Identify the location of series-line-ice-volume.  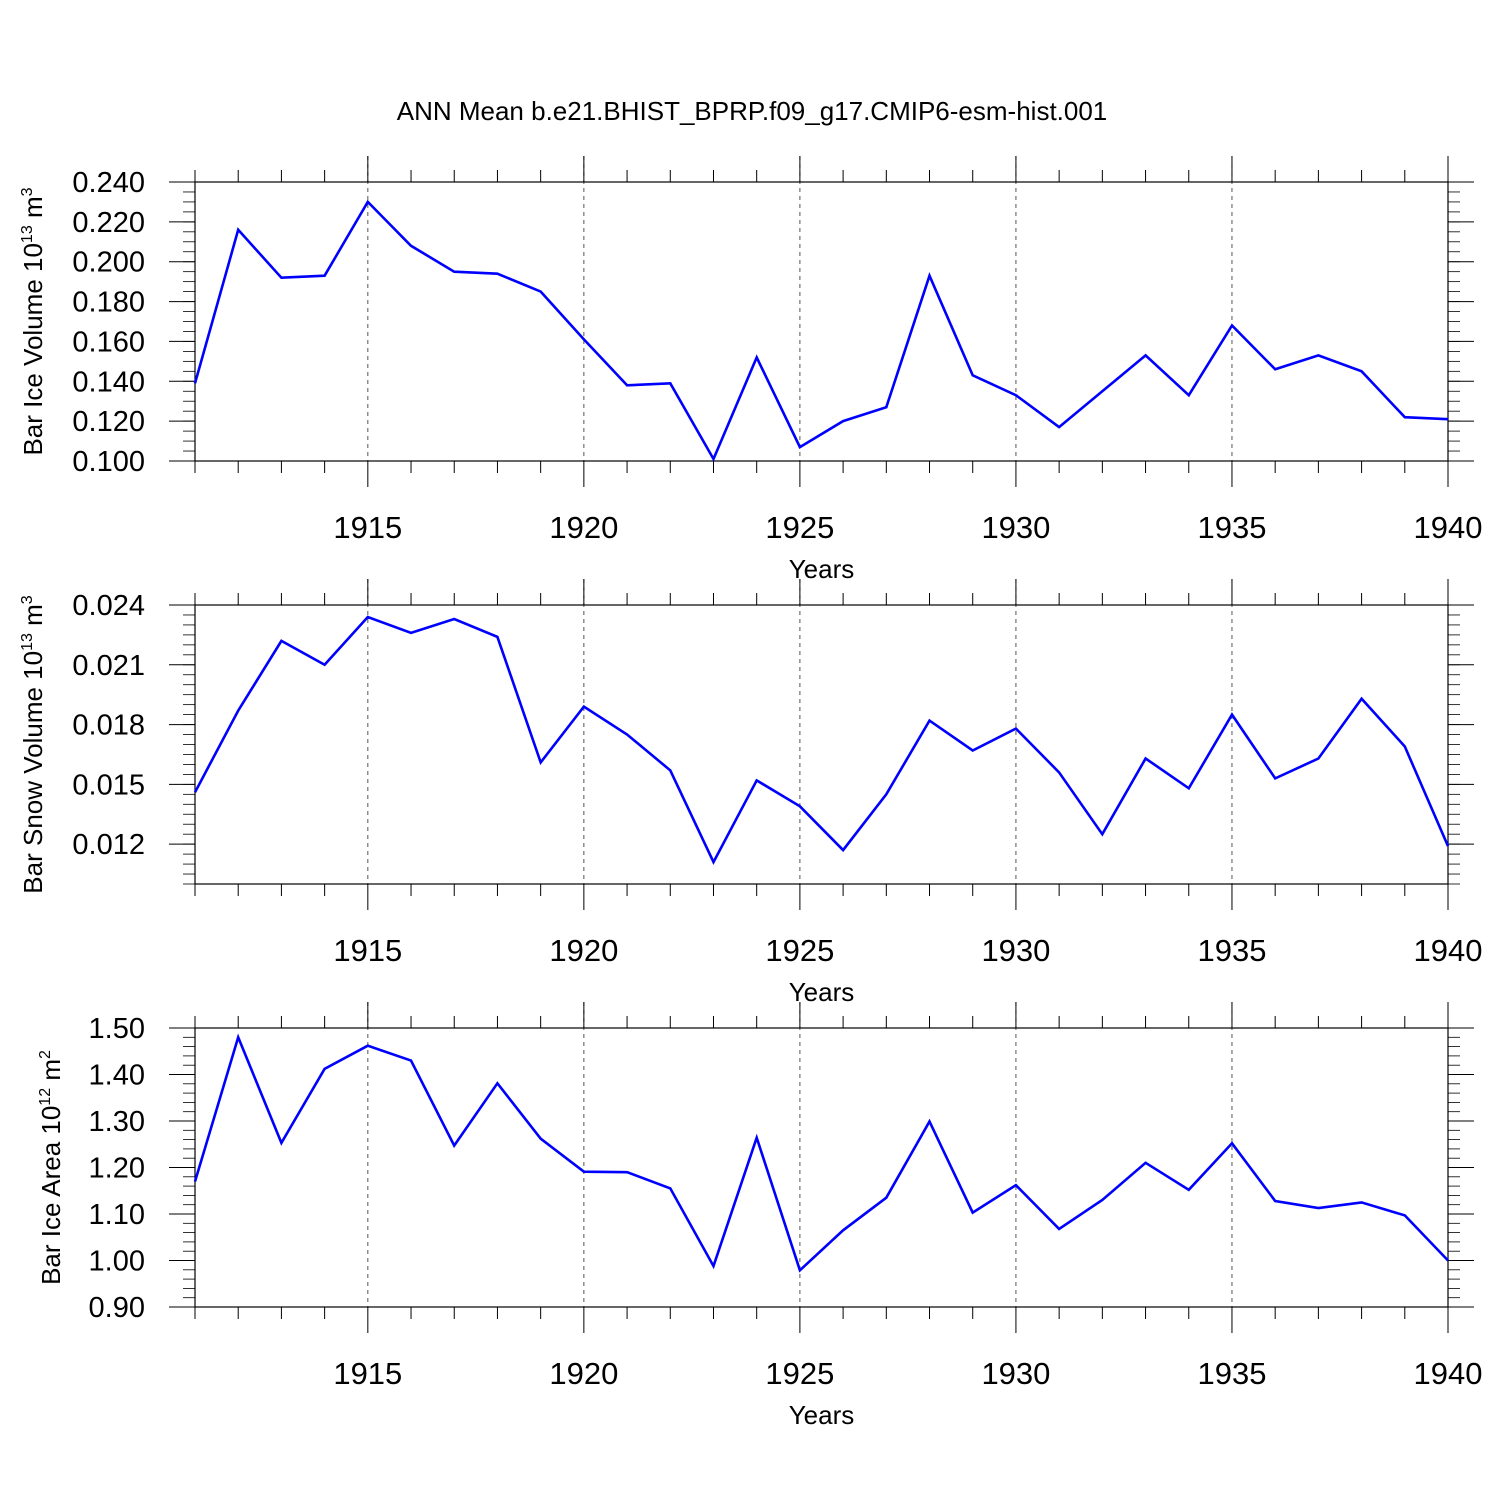
(821, 330).